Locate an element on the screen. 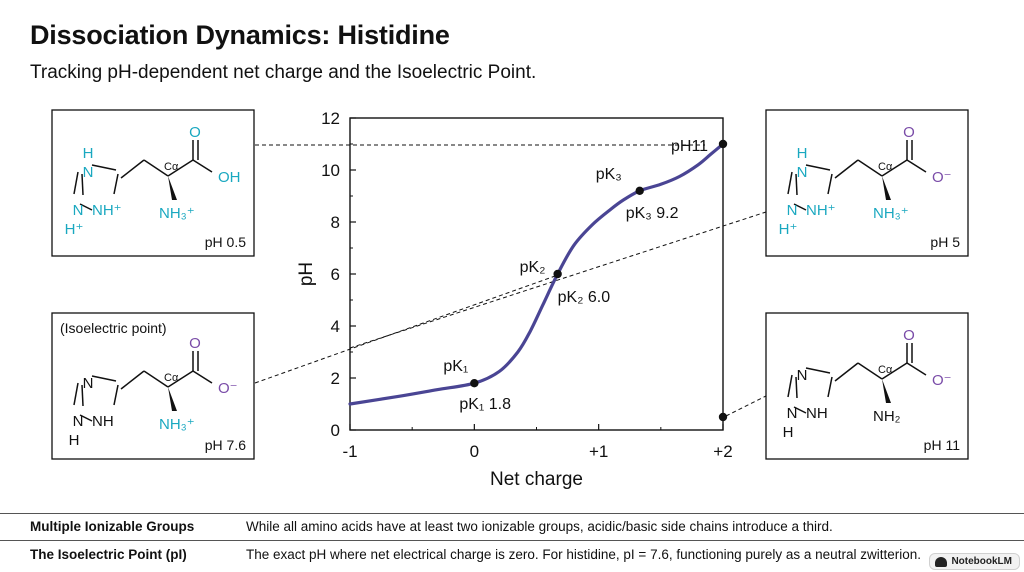 Image resolution: width=1024 pixels, height=572 pixels. ring-atom-h-bottom: H⁺ is located at coordinates (74, 229).